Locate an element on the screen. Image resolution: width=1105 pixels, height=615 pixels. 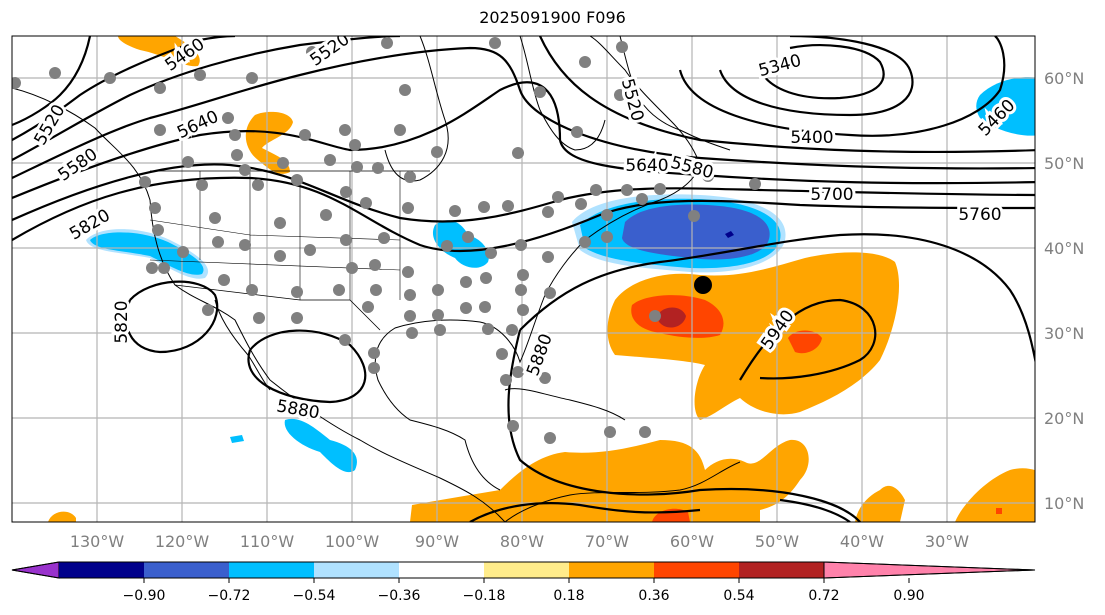
fill-royalblue is located at coordinates (696, 232).